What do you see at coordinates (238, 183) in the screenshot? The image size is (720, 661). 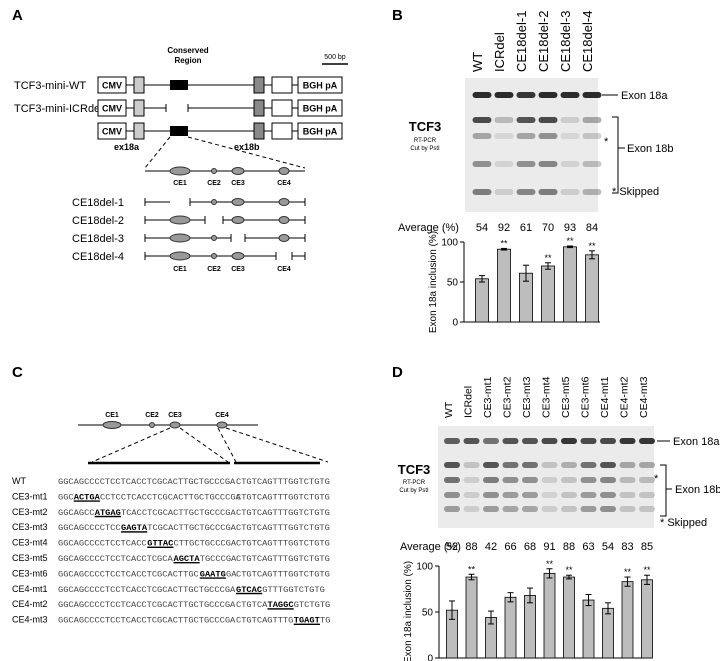 I see `ce3-label: CE3` at bounding box center [238, 183].